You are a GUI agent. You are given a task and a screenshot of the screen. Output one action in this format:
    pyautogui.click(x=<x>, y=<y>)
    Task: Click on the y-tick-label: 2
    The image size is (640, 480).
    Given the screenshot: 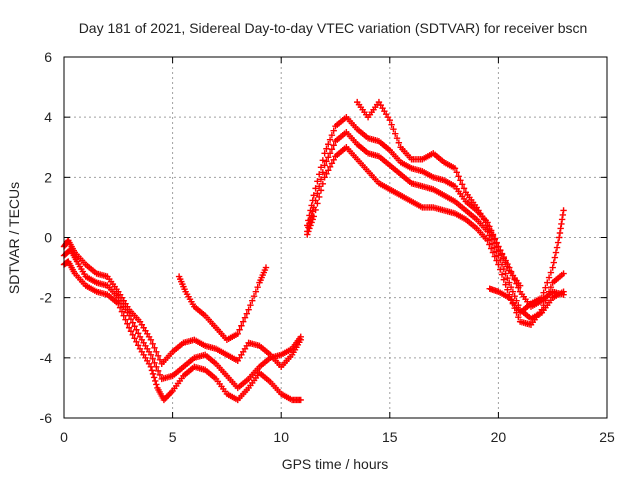 What is the action you would take?
    pyautogui.click(x=48, y=177)
    